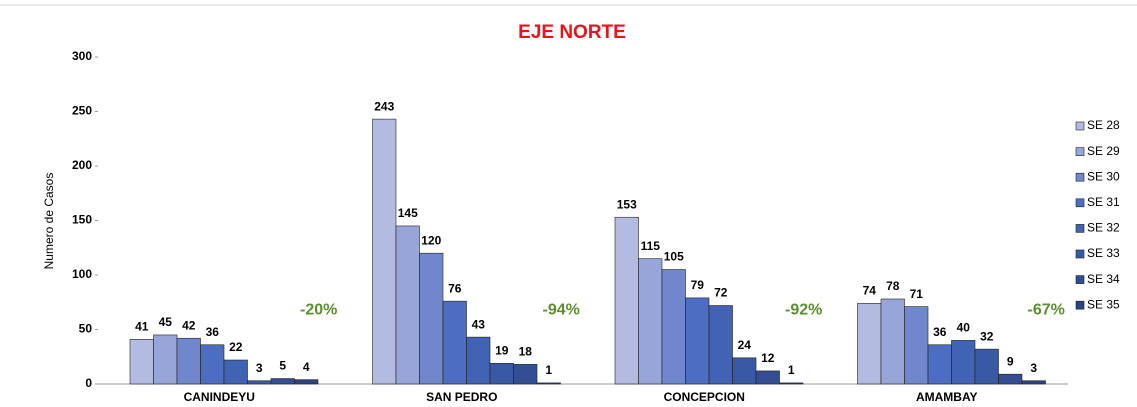  Describe the element at coordinates (82, 274) in the screenshot. I see `y-tick-label: 100` at that location.